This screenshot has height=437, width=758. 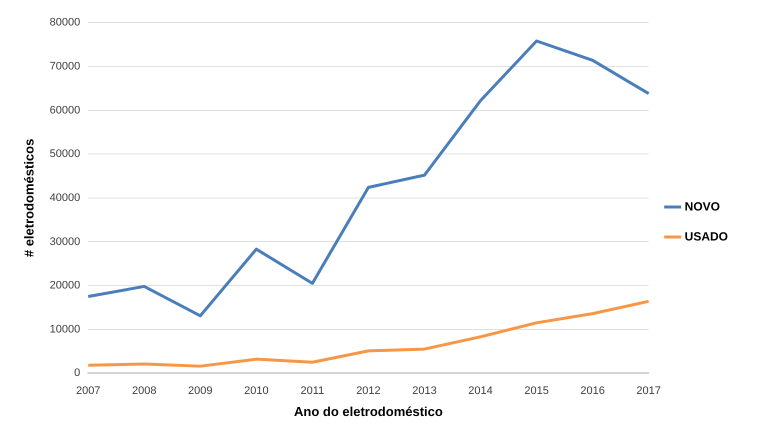 What do you see at coordinates (65, 110) in the screenshot?
I see `y-tick-label: 60000` at bounding box center [65, 110].